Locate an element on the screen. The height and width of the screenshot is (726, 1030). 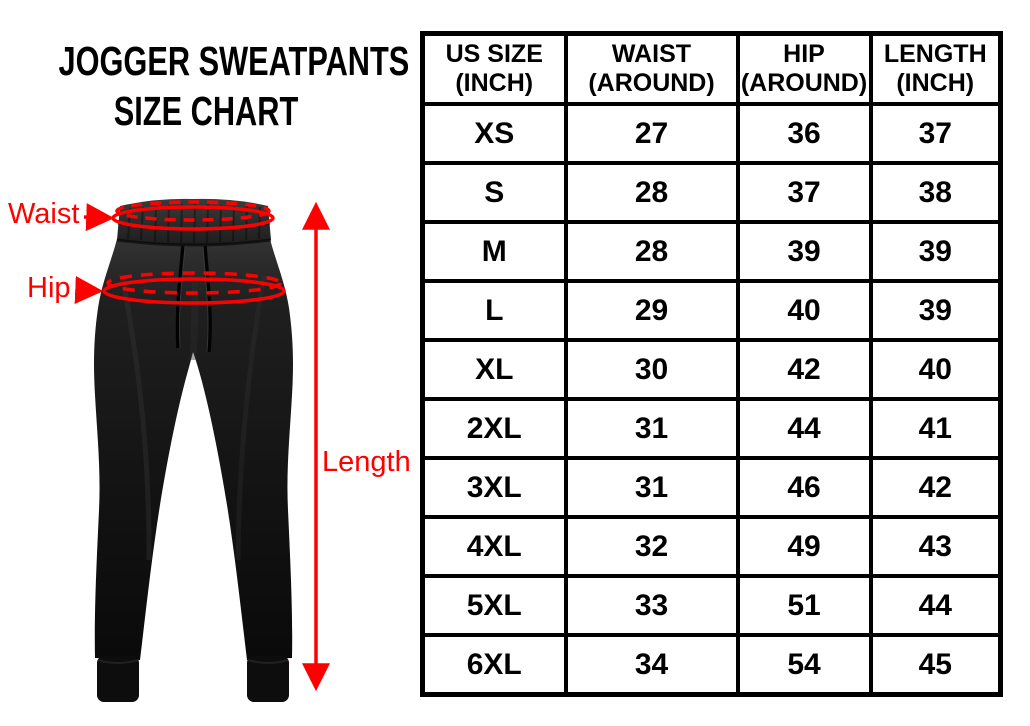
table-row-6xl: 6XL 34 54 45 is located at coordinates (711, 665).